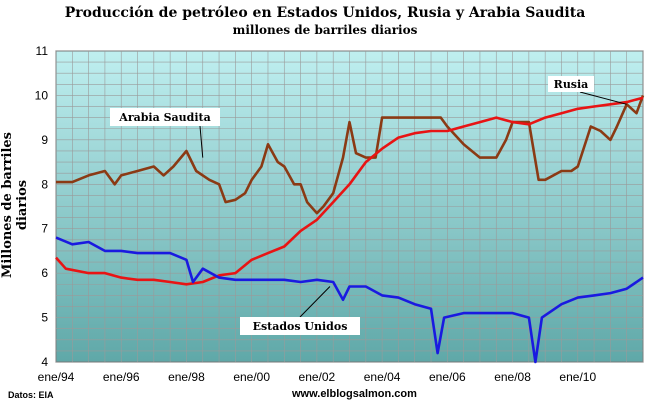 The width and height of the screenshot is (650, 406). I want to click on x-tick-label: ene/06, so click(447, 377).